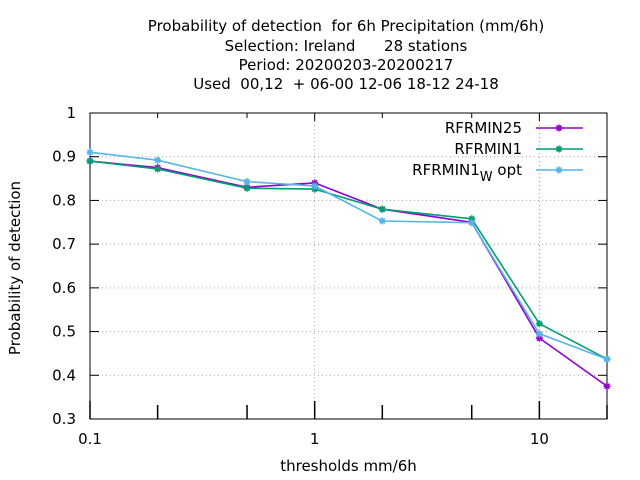  I want to click on chart-title-line-3: Period: 20200203-20200217, so click(346, 65).